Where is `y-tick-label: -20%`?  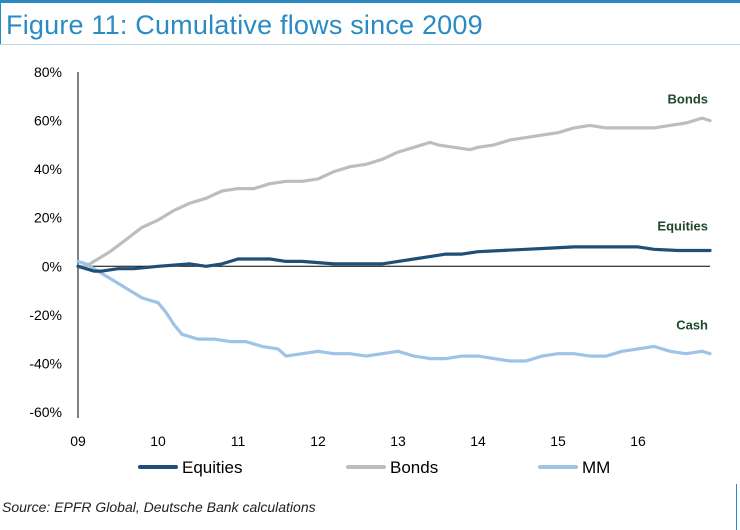 y-tick-label: -20% is located at coordinates (45, 315).